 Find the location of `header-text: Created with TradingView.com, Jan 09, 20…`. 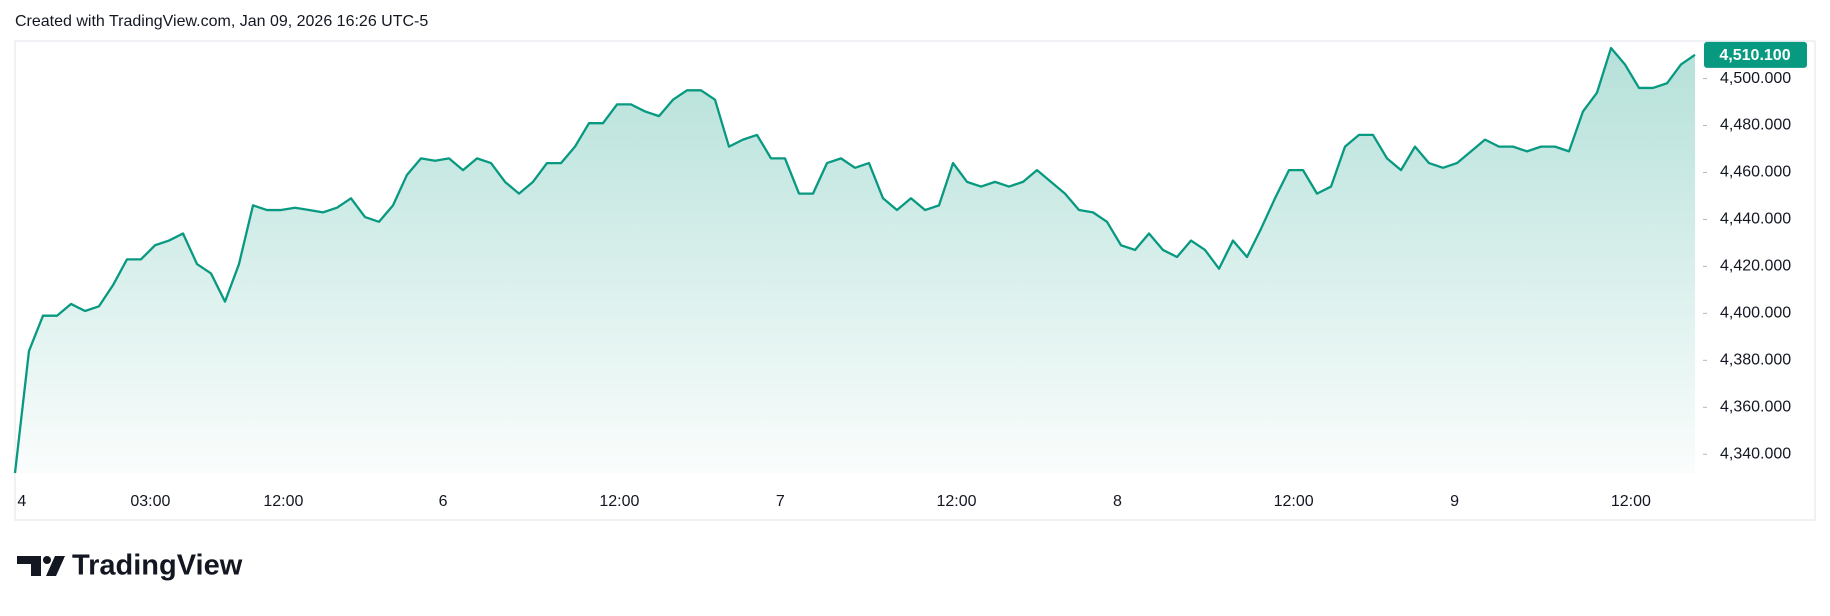

header-text: Created with TradingView.com, Jan 09, 20… is located at coordinates (221, 21).